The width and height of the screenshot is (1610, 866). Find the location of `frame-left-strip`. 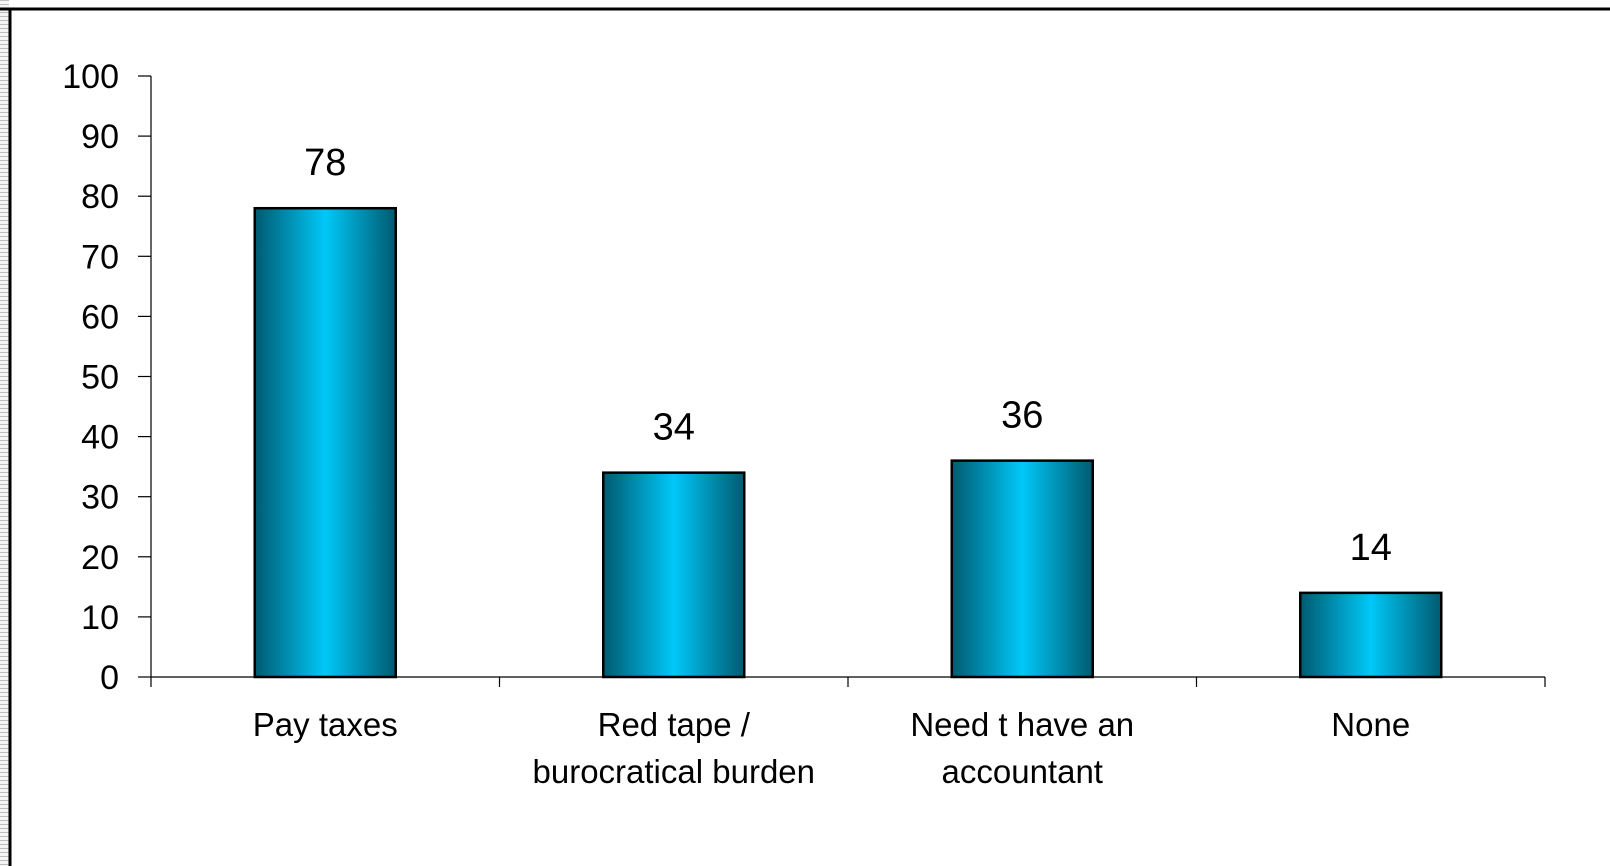

frame-left-strip is located at coordinates (4, 433).